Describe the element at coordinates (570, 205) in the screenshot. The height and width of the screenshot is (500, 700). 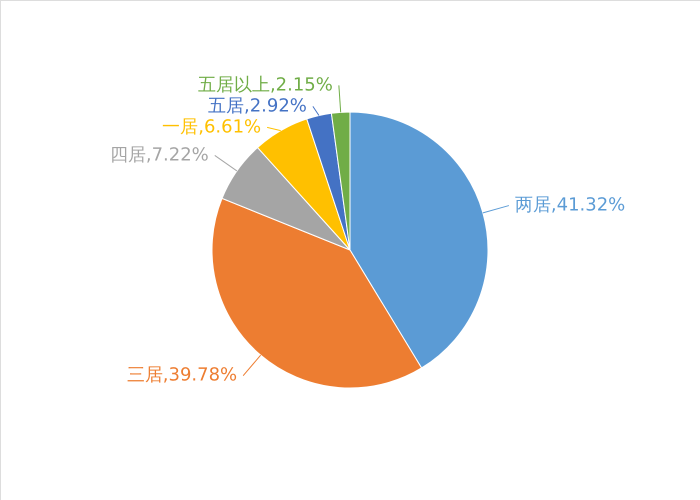
I see `slice-label: 两居,41.32%` at that location.